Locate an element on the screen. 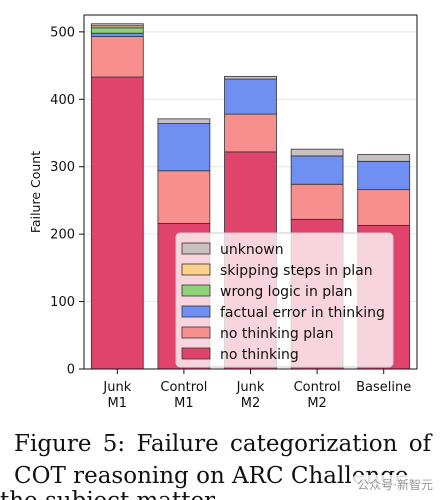 Image resolution: width=447 pixels, height=500 pixels. caption-line-1: Figure 5: Failure categorization of is located at coordinates (223, 444).